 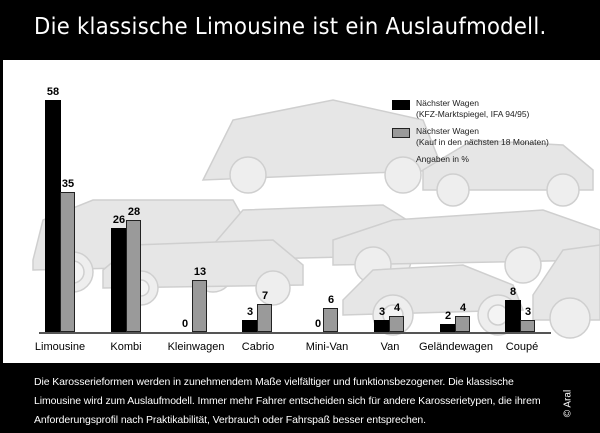 I want to click on bar-gelaendewagen-series1, so click(x=448, y=328).